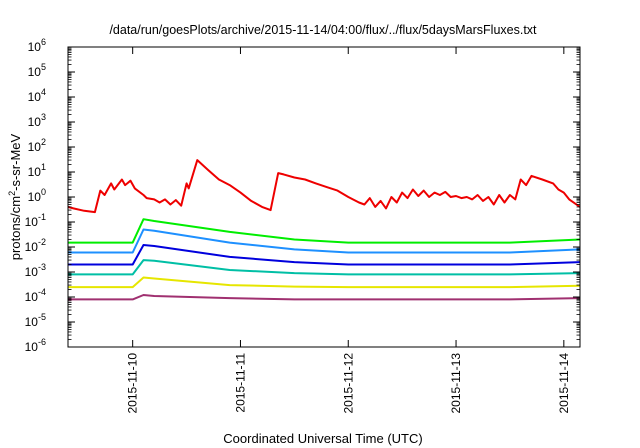  I want to click on y-axis-label: protons/cm2-s-sr-MeV, so click(15, 196).